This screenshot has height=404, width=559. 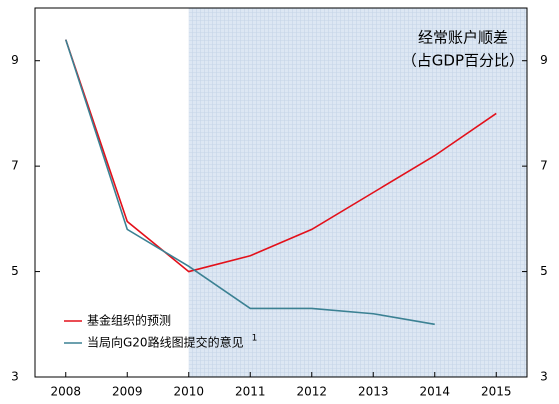 What do you see at coordinates (544, 166) in the screenshot?
I see `y2-tick-label: 7` at bounding box center [544, 166].